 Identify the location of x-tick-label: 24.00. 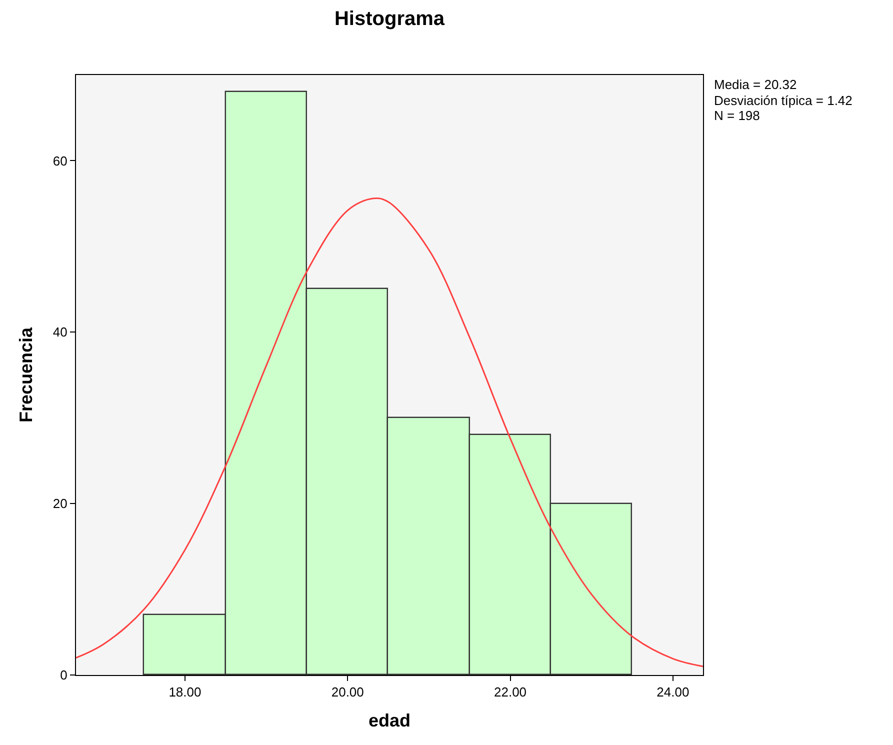
(673, 692).